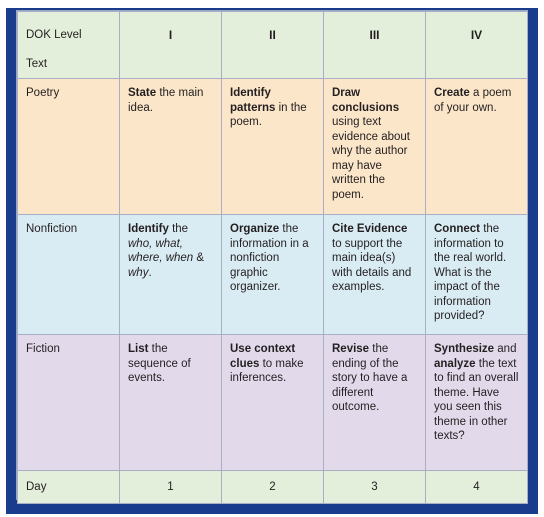 The height and width of the screenshot is (517, 544). What do you see at coordinates (476, 146) in the screenshot?
I see `poetry-cell-4: Create a poem of your own.` at bounding box center [476, 146].